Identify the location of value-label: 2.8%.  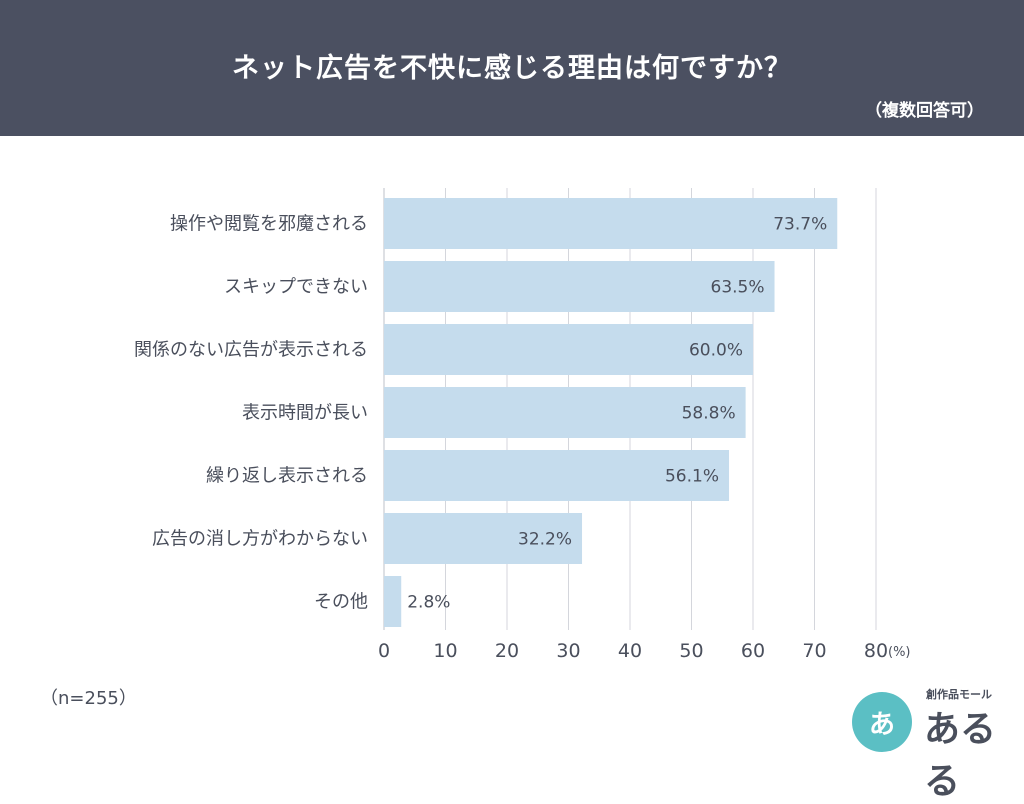
(428, 603).